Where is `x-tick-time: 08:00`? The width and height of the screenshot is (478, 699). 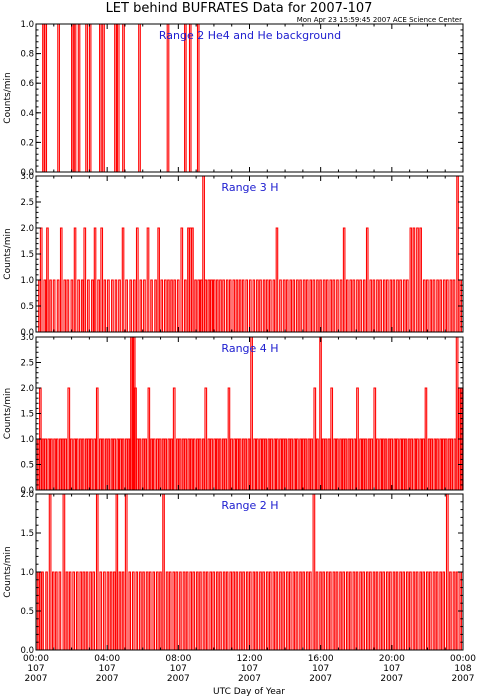 x-tick-time: 08:00 is located at coordinates (178, 659).